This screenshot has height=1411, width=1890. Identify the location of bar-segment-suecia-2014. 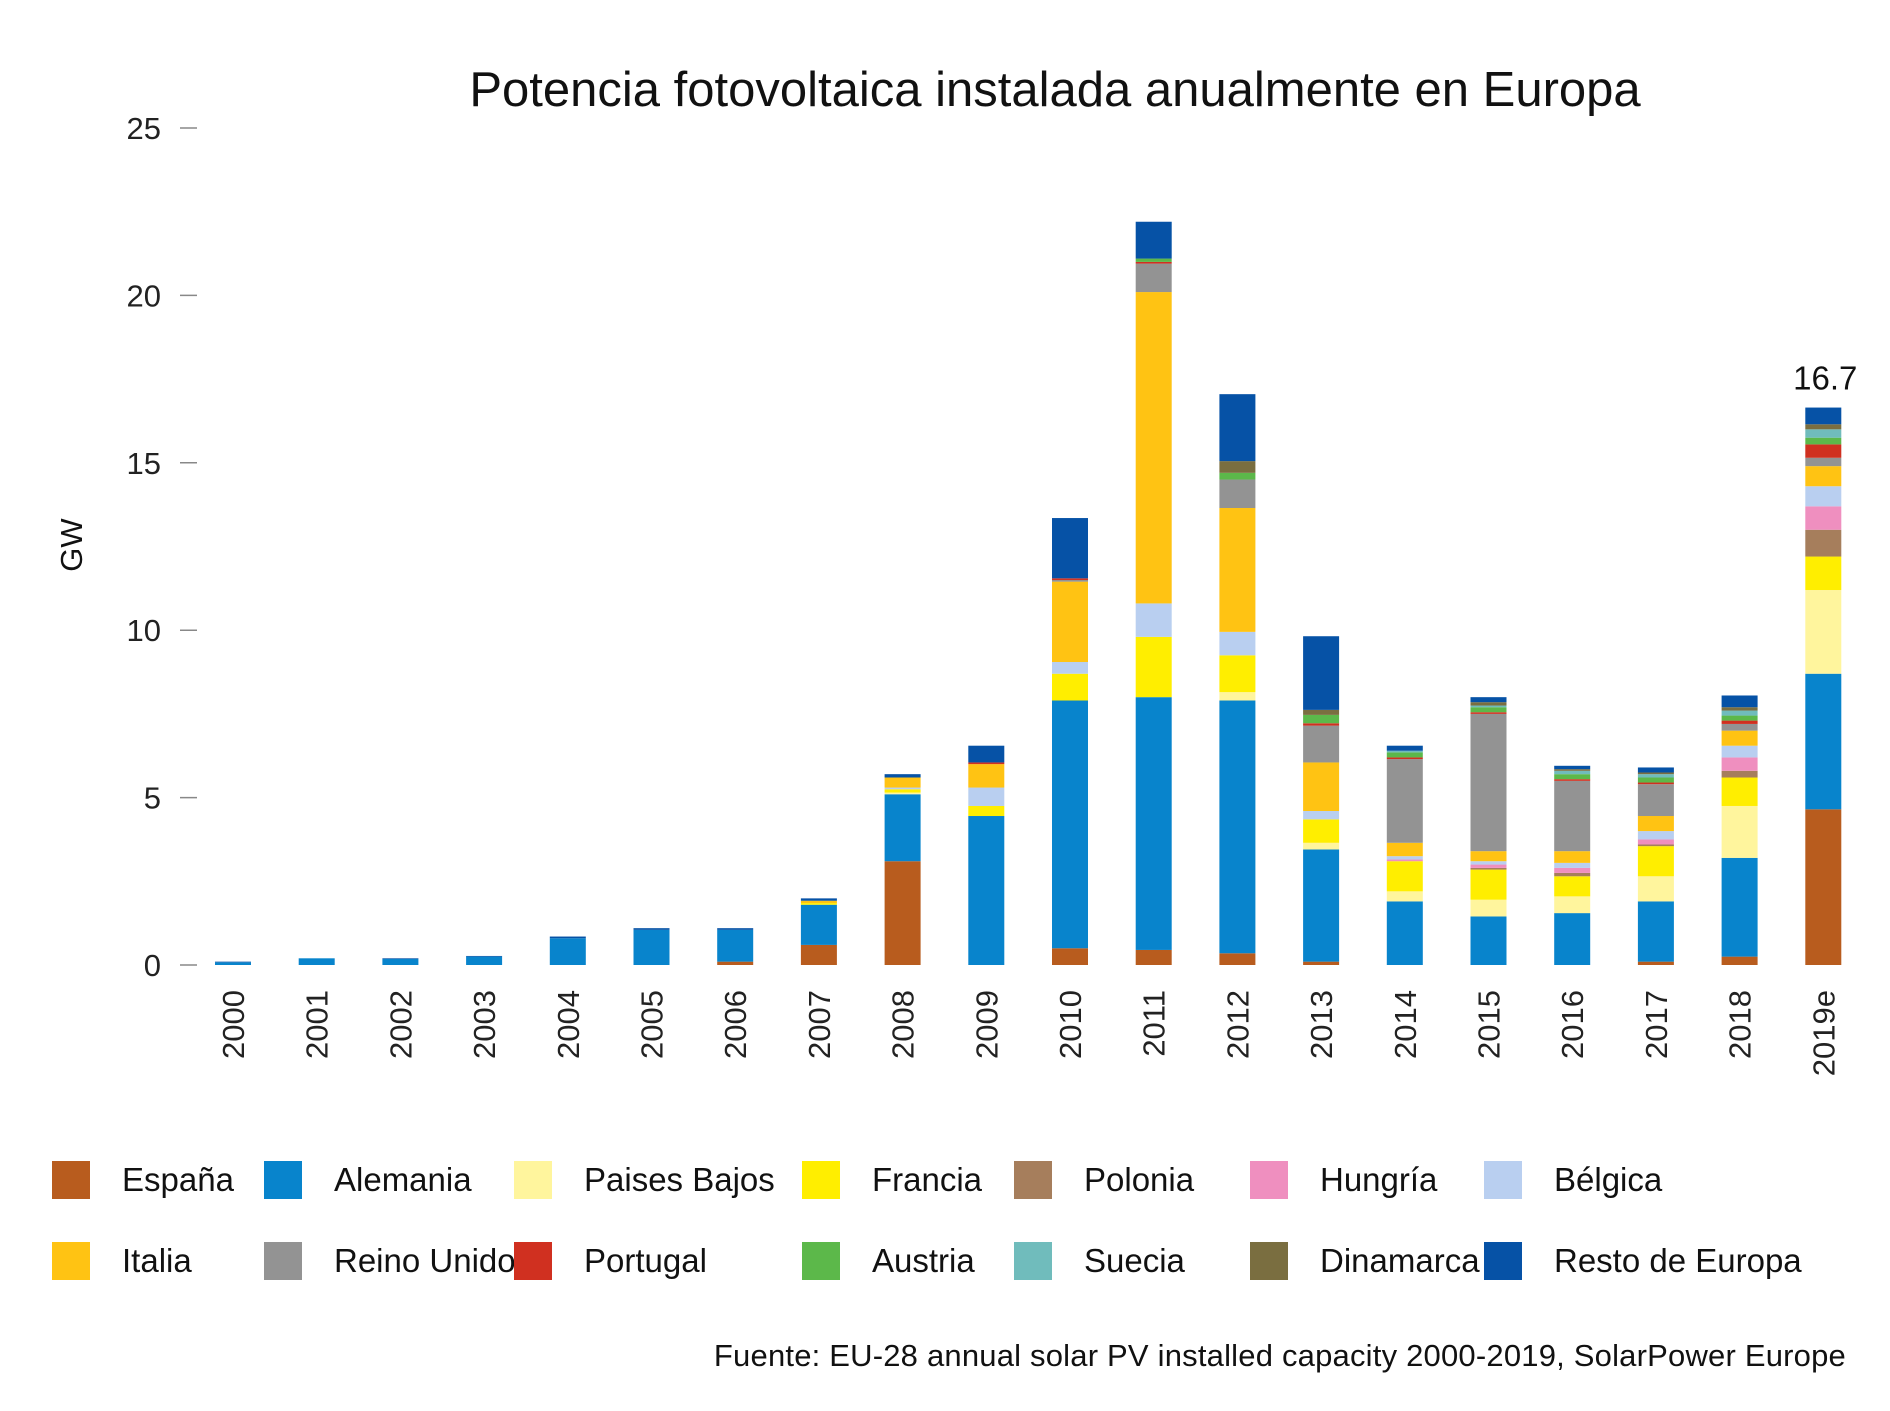
(1404, 751).